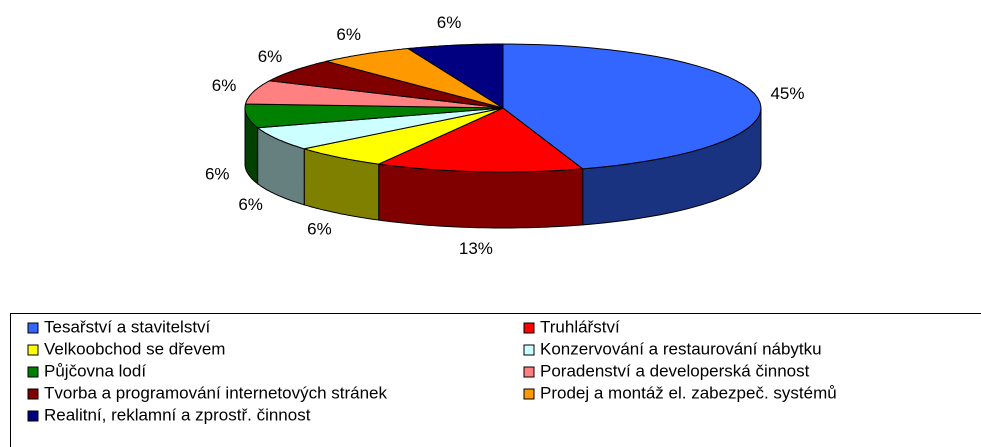 The height and width of the screenshot is (447, 981). What do you see at coordinates (480, 196) in the screenshot?
I see `slice-side` at bounding box center [480, 196].